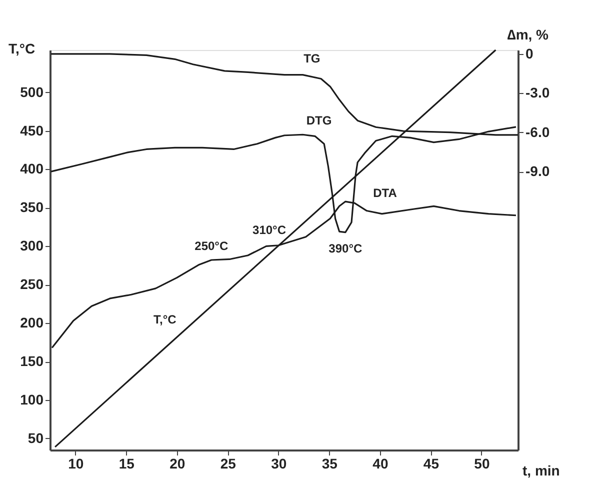 This screenshot has width=590, height=489. What do you see at coordinates (538, 92) in the screenshot?
I see `y2-tick-label: -3.0` at bounding box center [538, 92].